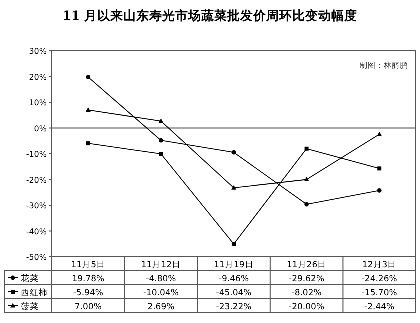 This screenshot has height=323, width=420. I want to click on y-tick-label: -10%, so click(37, 154).